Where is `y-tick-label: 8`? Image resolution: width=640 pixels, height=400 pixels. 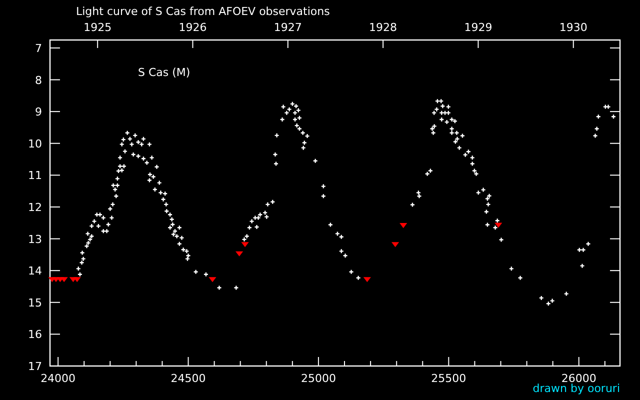
y-tick-label: 8 is located at coordinates (38, 80).